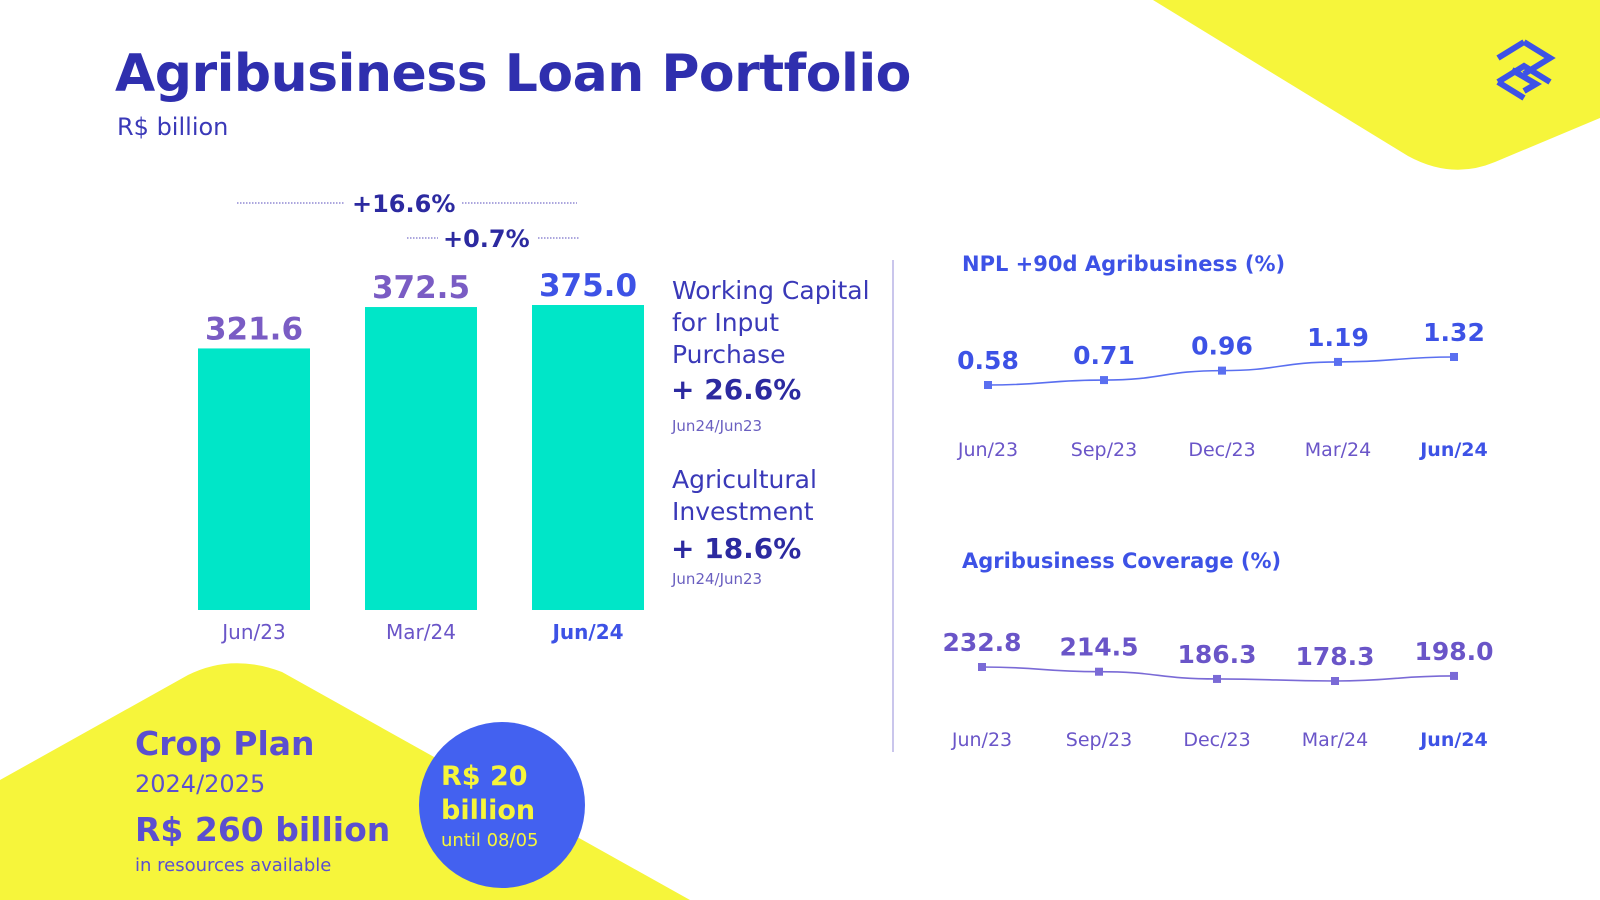  What do you see at coordinates (717, 426) in the screenshot?
I see `working-capital-period: Jun24/Jun23` at bounding box center [717, 426].